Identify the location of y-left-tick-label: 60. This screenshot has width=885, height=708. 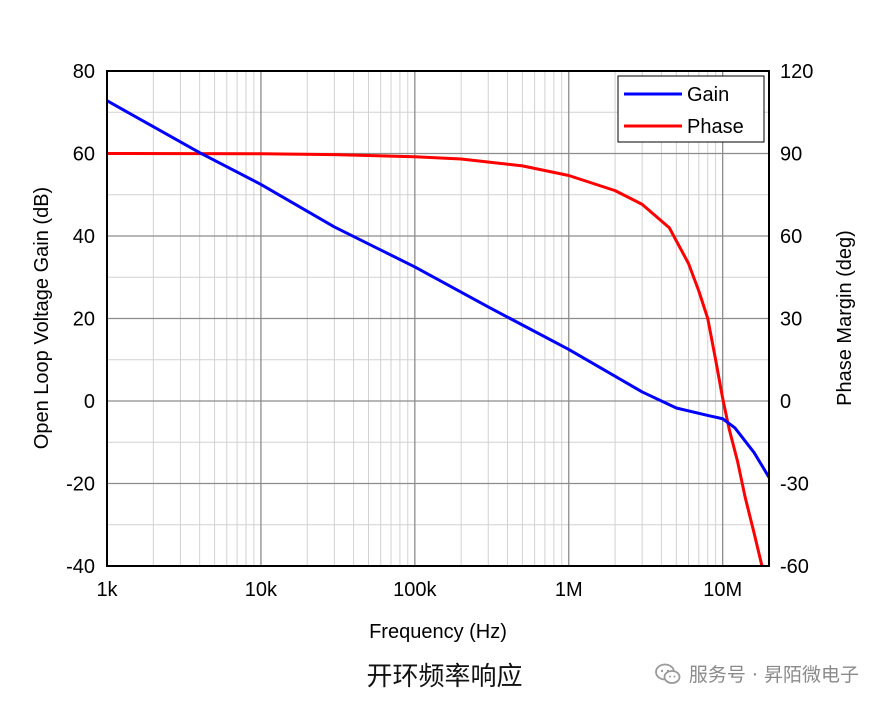
(84, 155).